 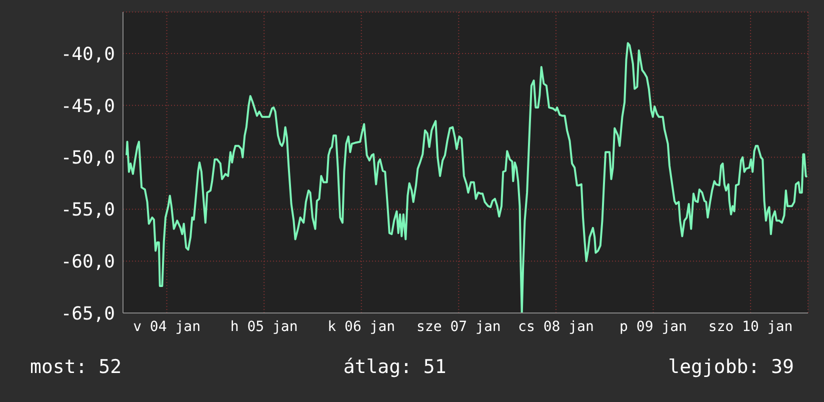 What do you see at coordinates (76, 367) in the screenshot?
I see `text: most: 52` at bounding box center [76, 367].